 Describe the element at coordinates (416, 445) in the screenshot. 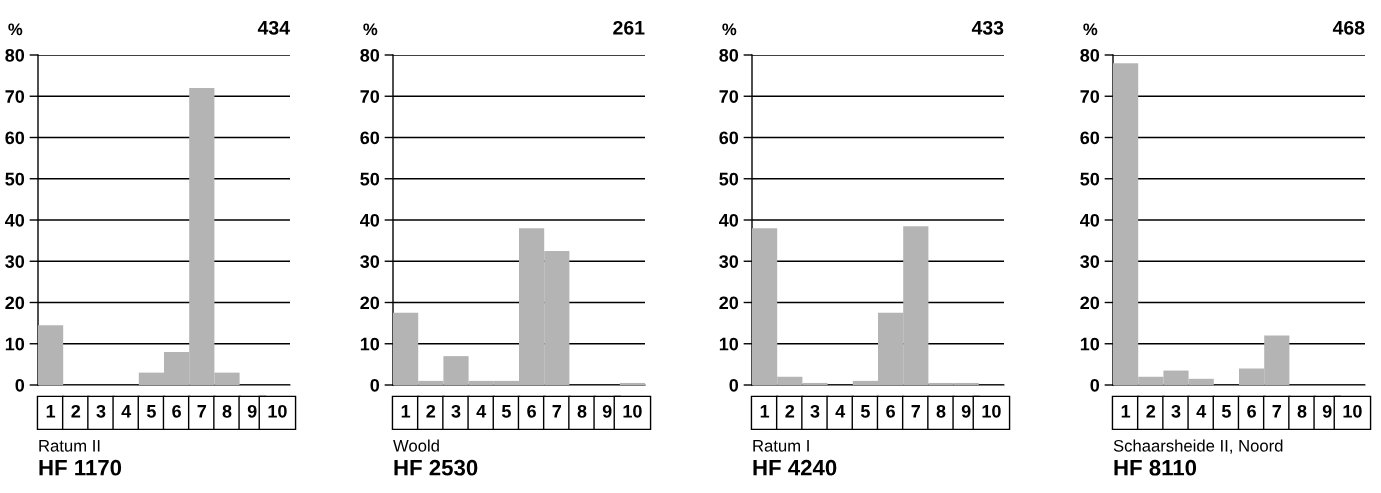

I see `text: Woold` at that location.